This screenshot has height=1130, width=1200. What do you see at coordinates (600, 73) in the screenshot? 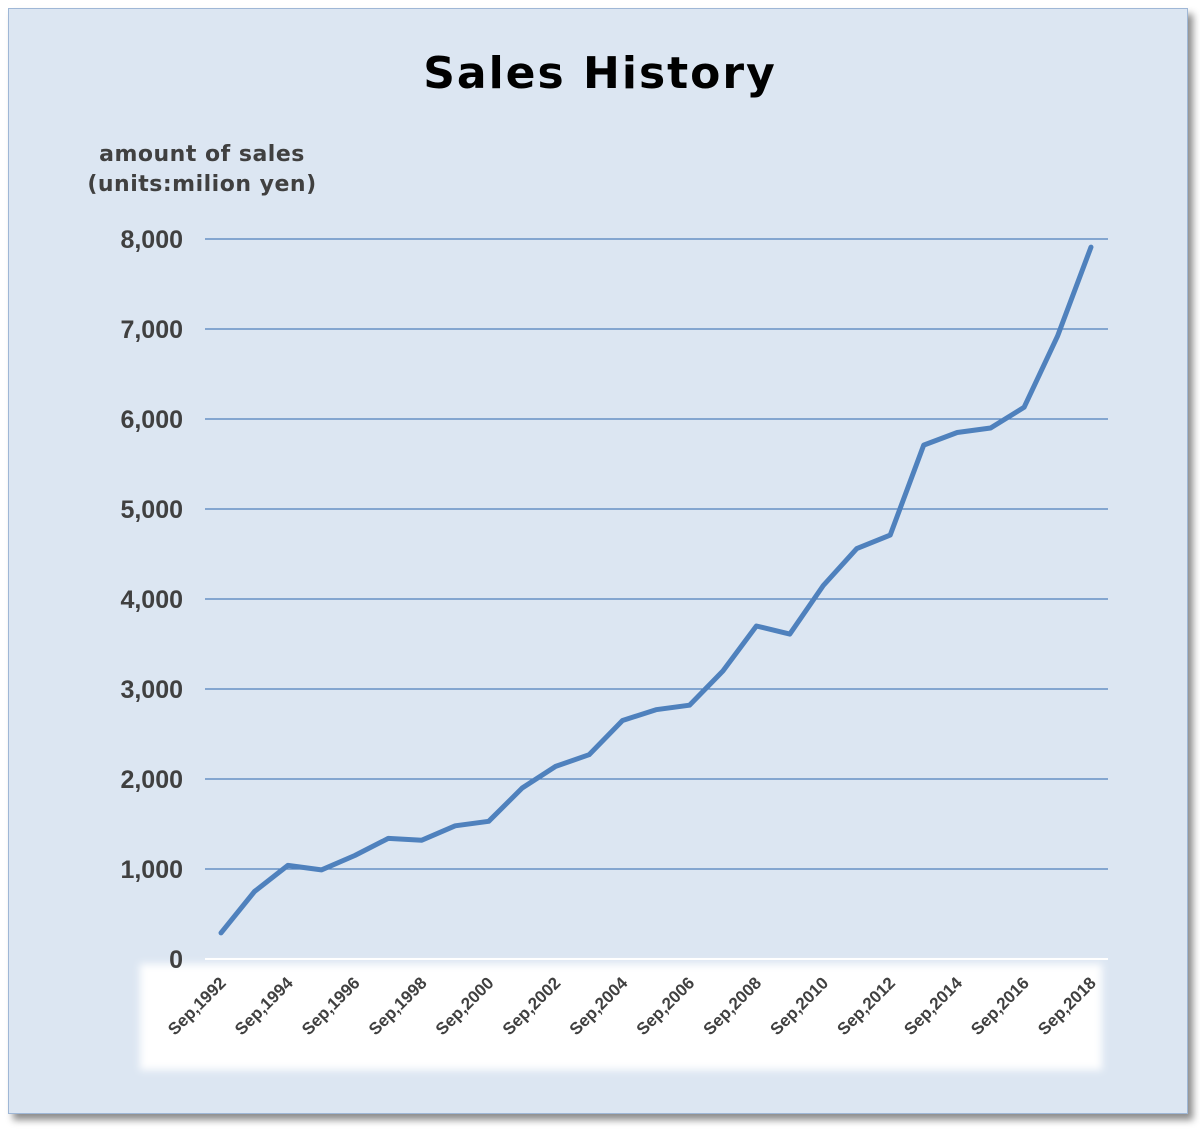
I see `chart-title: Sales History` at bounding box center [600, 73].